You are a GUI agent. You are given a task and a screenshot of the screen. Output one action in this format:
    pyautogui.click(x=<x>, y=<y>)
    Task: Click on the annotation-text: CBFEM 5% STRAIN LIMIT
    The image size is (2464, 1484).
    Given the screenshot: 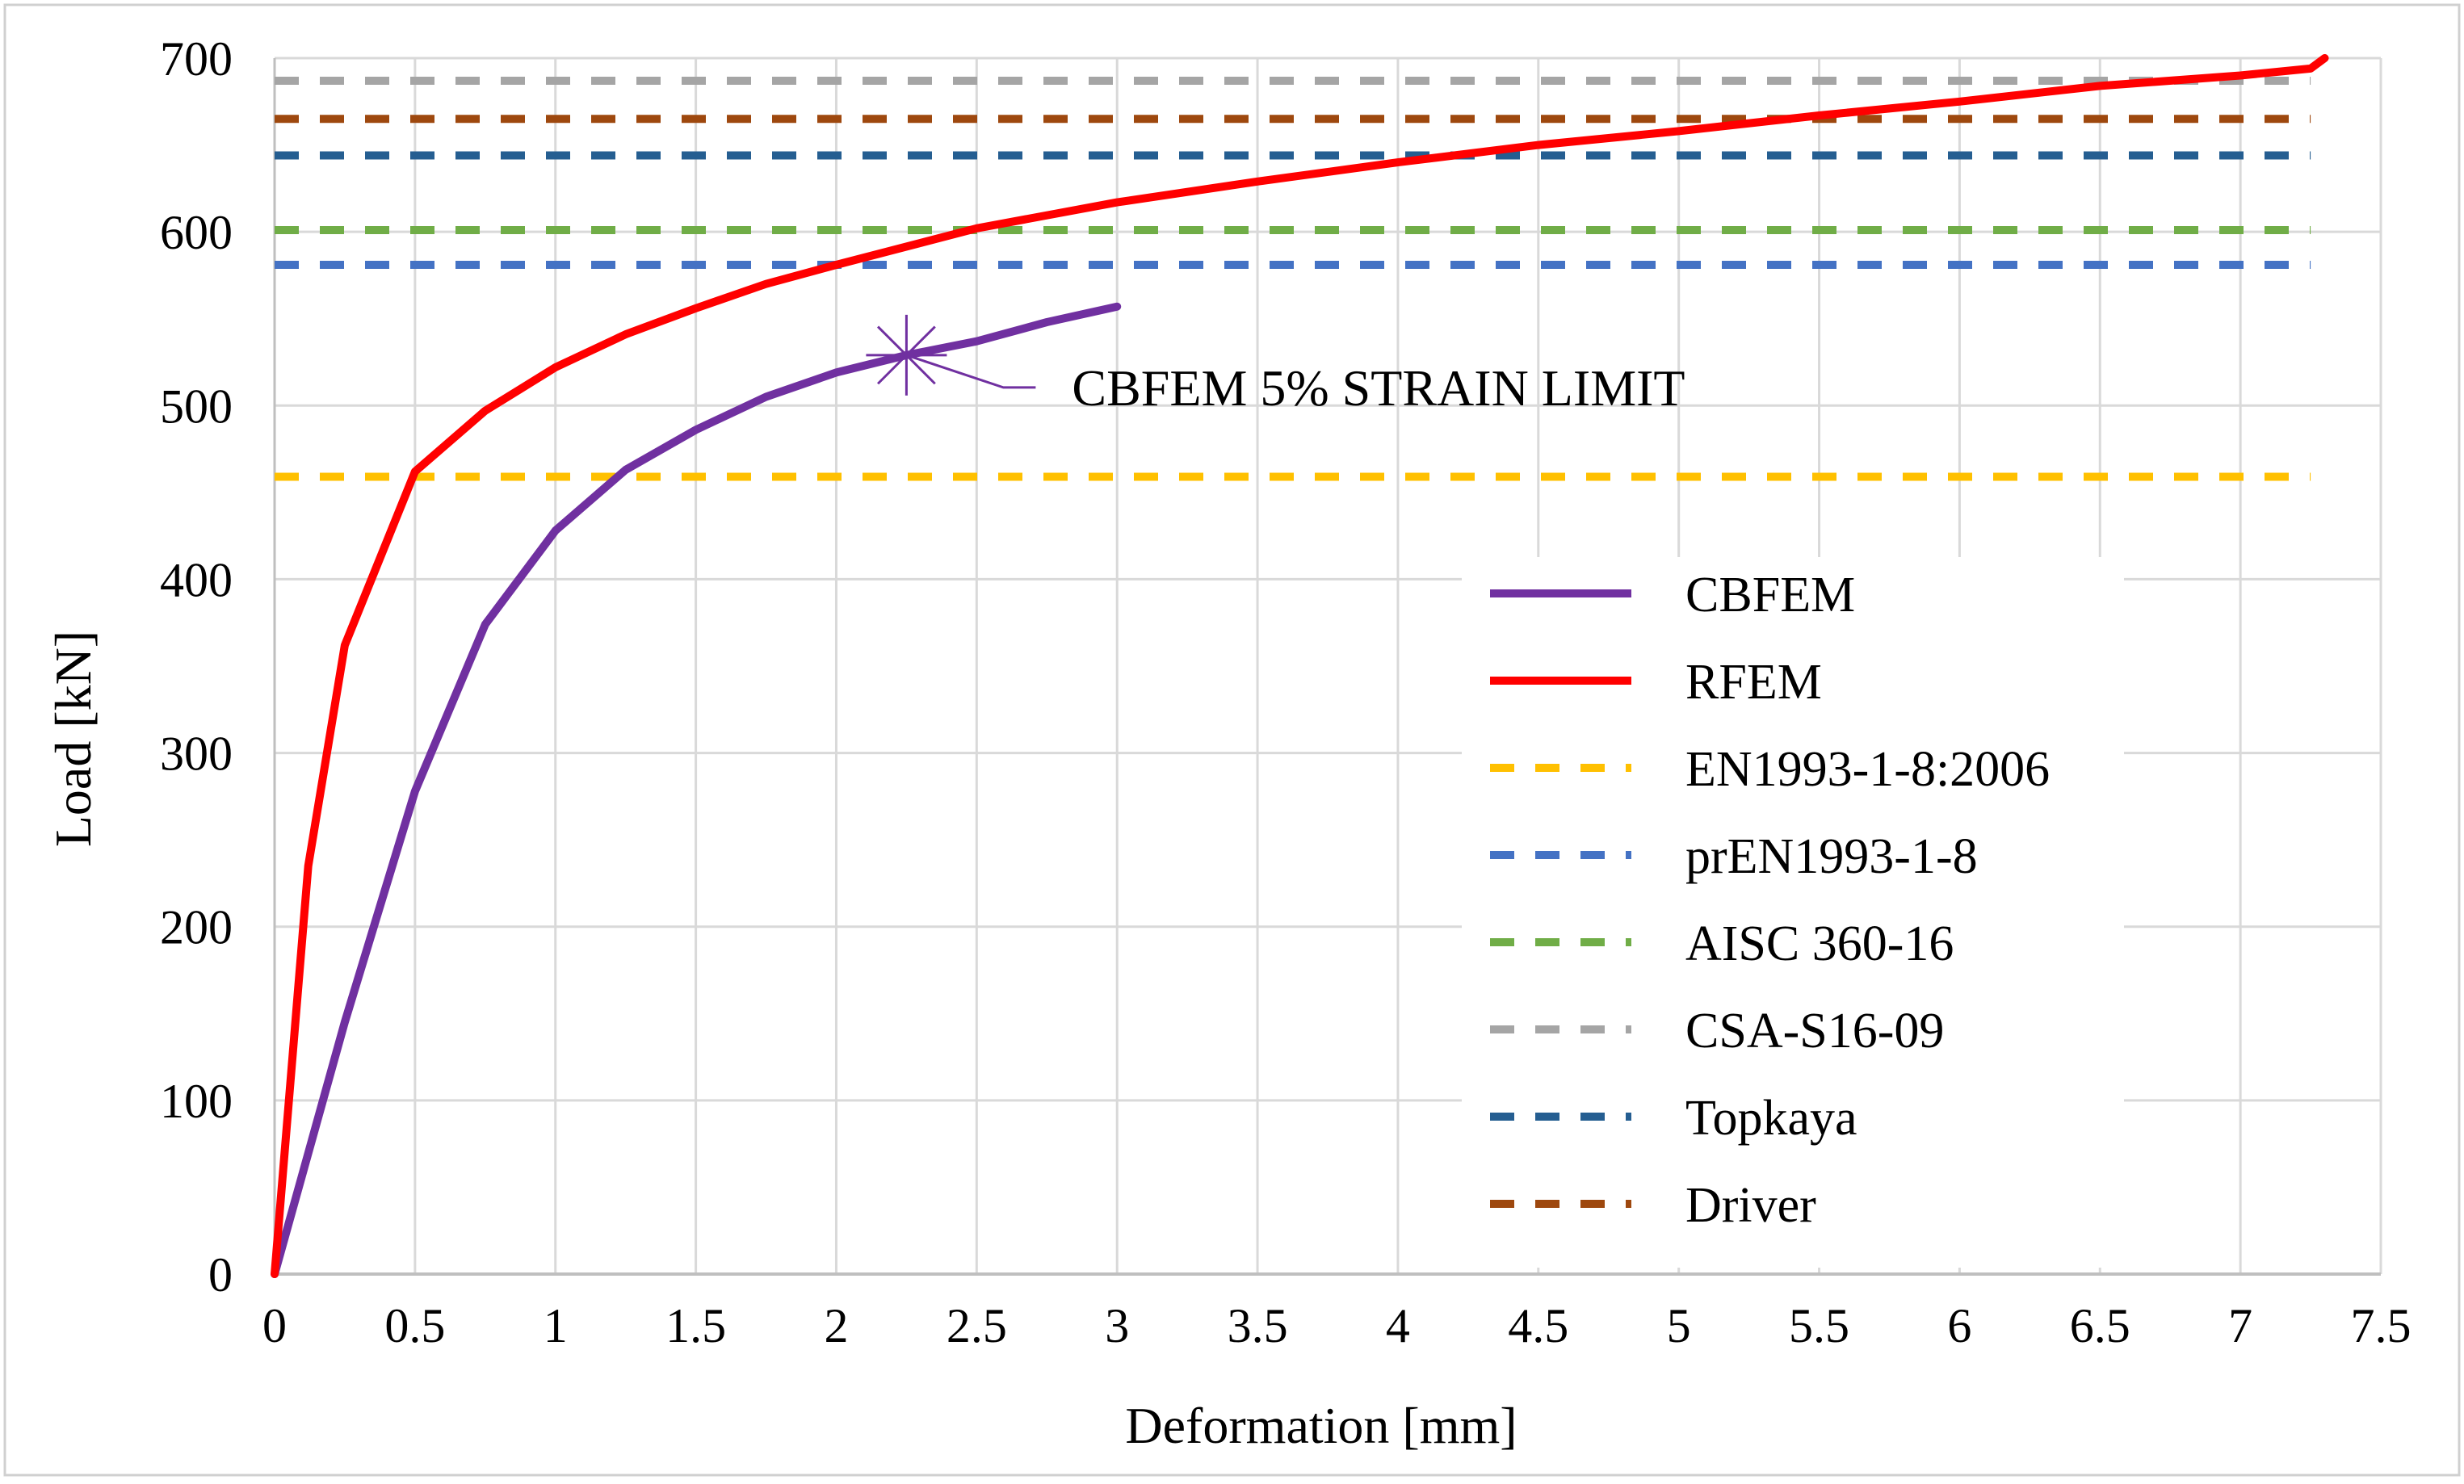 What is the action you would take?
    pyautogui.click(x=1378, y=388)
    